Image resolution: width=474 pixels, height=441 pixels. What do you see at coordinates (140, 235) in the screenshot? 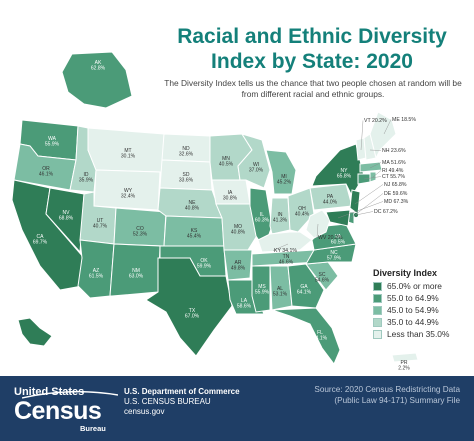
I see `state-value-co: 52.3%` at bounding box center [140, 235].